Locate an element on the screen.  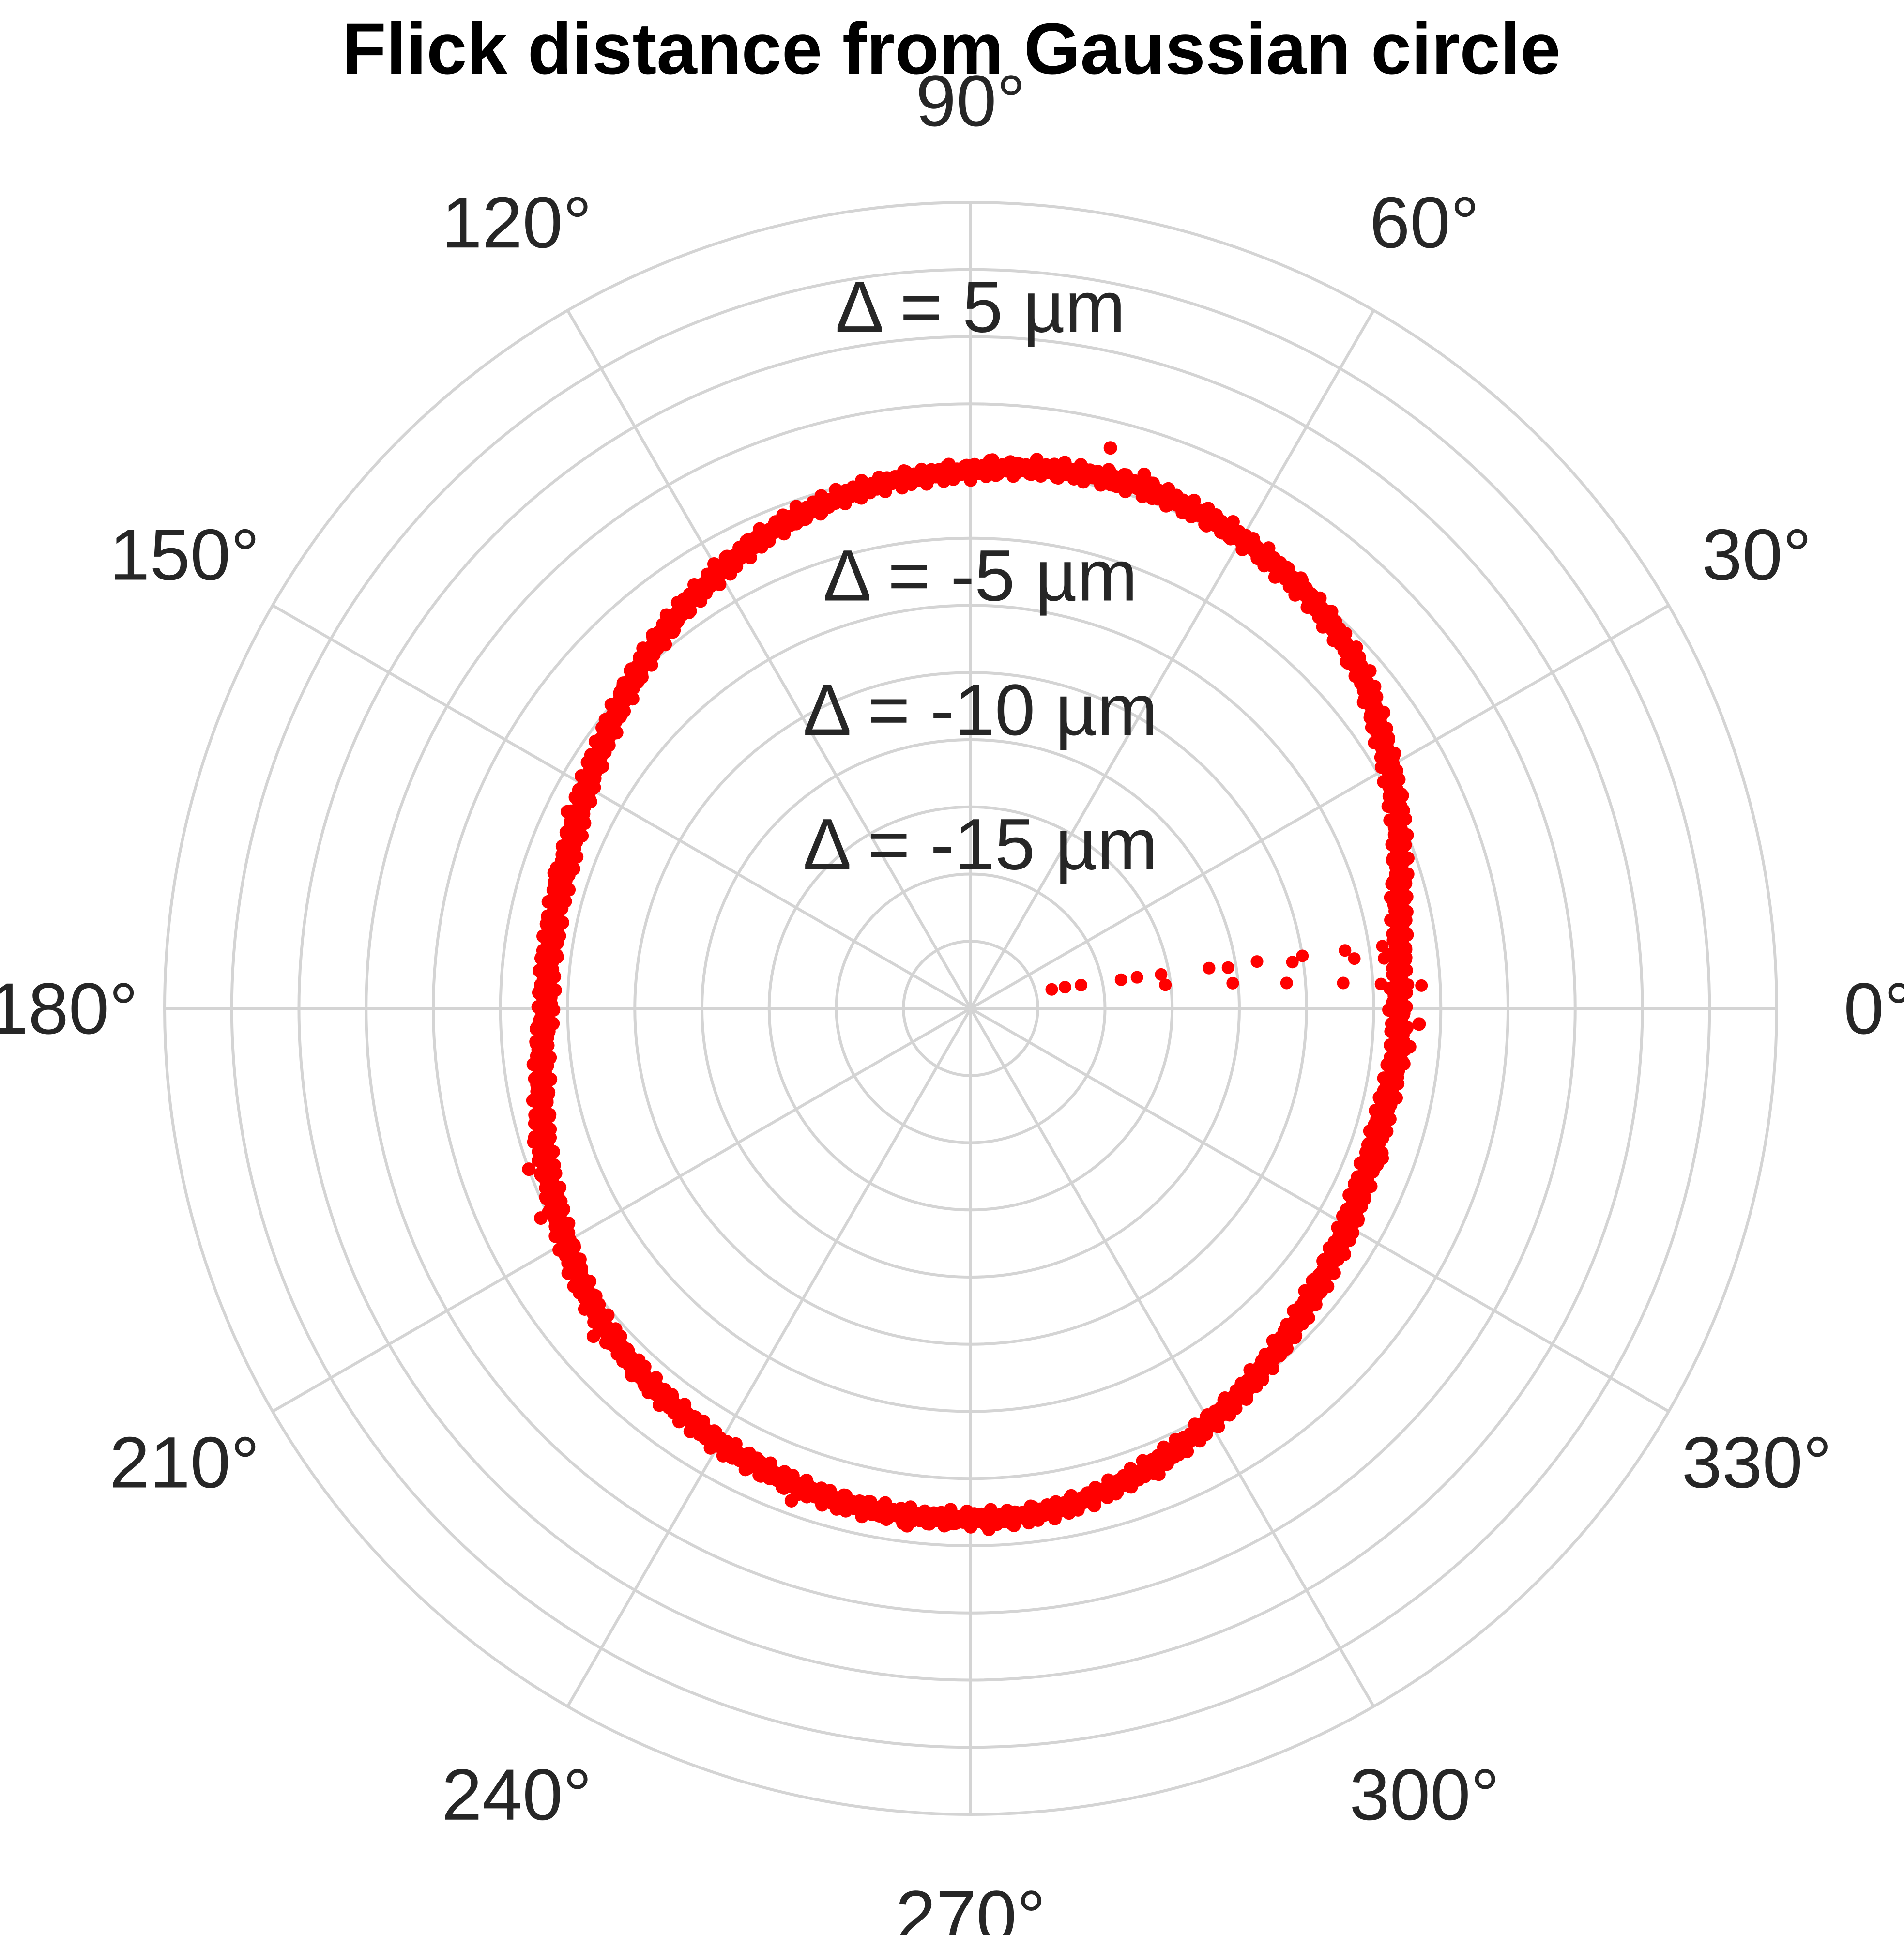
angle-tick-label: 210° is located at coordinates (184, 1462).